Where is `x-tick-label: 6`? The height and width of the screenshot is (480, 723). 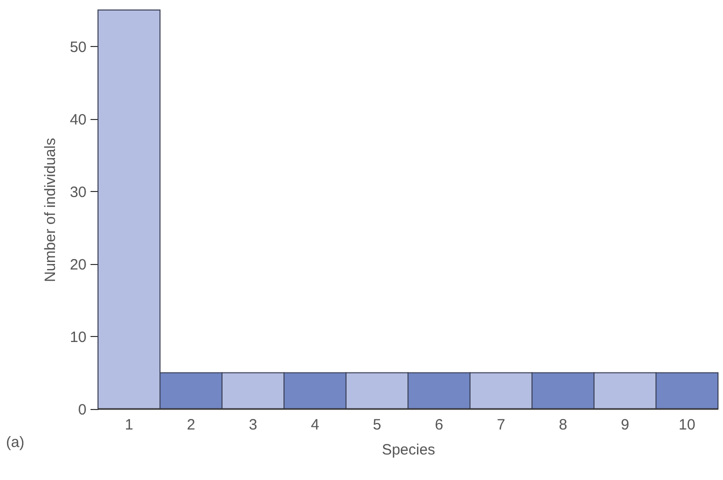 x-tick-label: 6 is located at coordinates (439, 425).